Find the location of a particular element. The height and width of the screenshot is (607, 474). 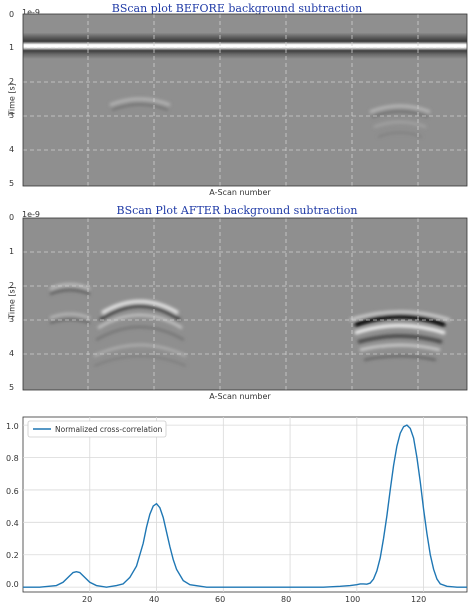

chart3-xtick: 60 is located at coordinates (220, 599).